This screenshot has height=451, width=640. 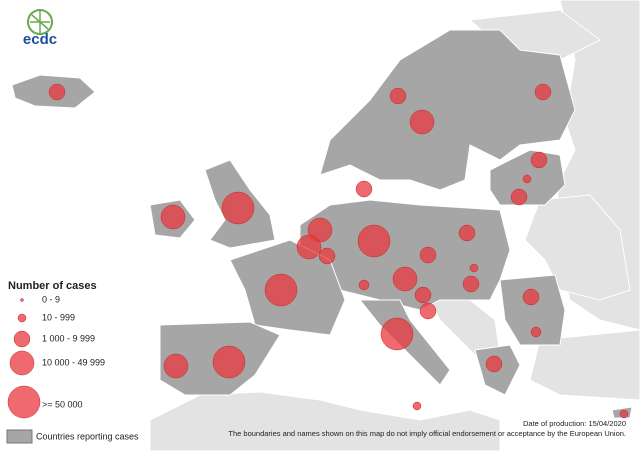 What do you see at coordinates (577, 247) in the screenshot?
I see `eastern-europe` at bounding box center [577, 247].